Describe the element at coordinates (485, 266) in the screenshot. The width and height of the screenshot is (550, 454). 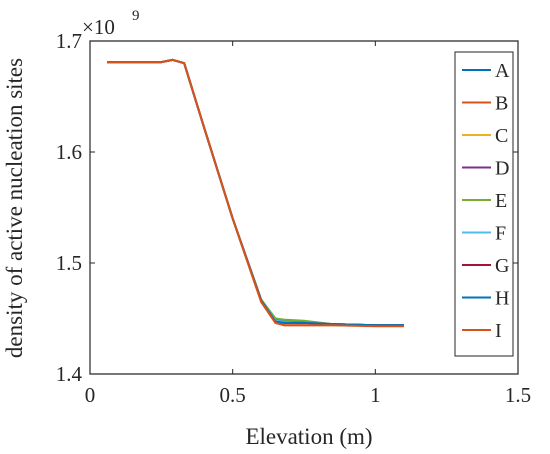
I see `legend-item-g: G` at that location.